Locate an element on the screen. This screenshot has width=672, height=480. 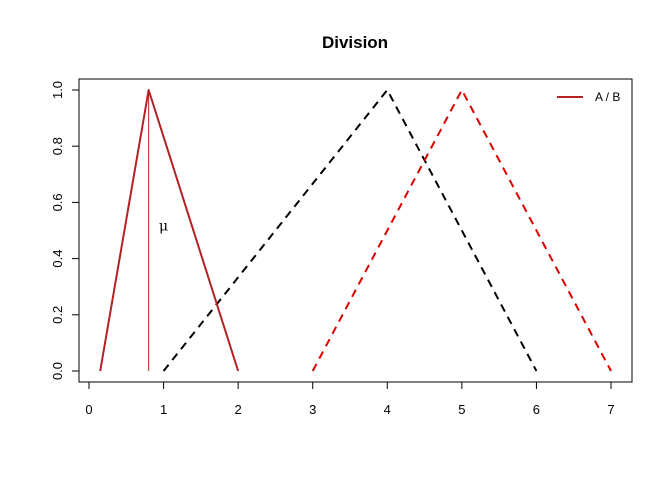
x-tick-label: 0 is located at coordinates (88, 409).